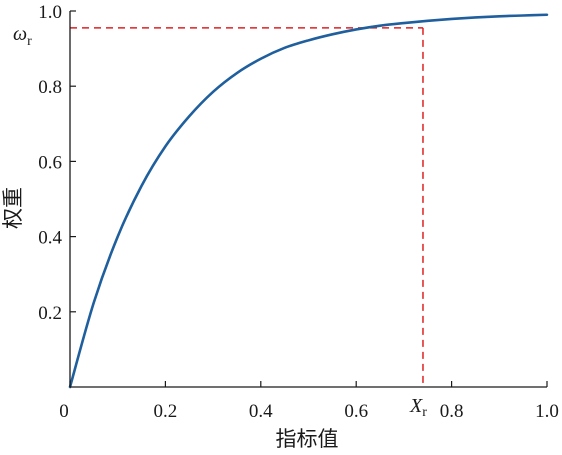 The image size is (562, 455). Describe the element at coordinates (64, 411) in the screenshot. I see `x-tick-label: 0` at that location.